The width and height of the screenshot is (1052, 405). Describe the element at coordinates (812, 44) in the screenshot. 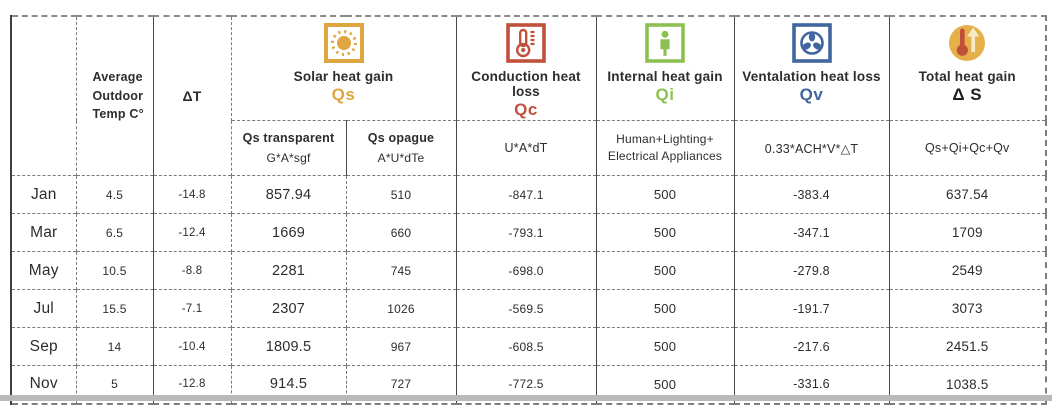

I see `fan-icon` at that location.